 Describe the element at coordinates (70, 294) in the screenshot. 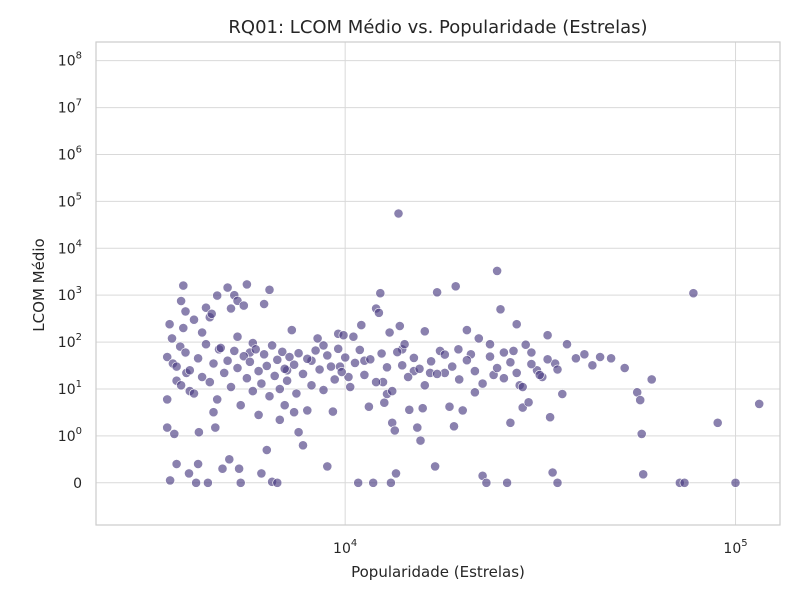

I see `y-tick-label: 10³` at that location.